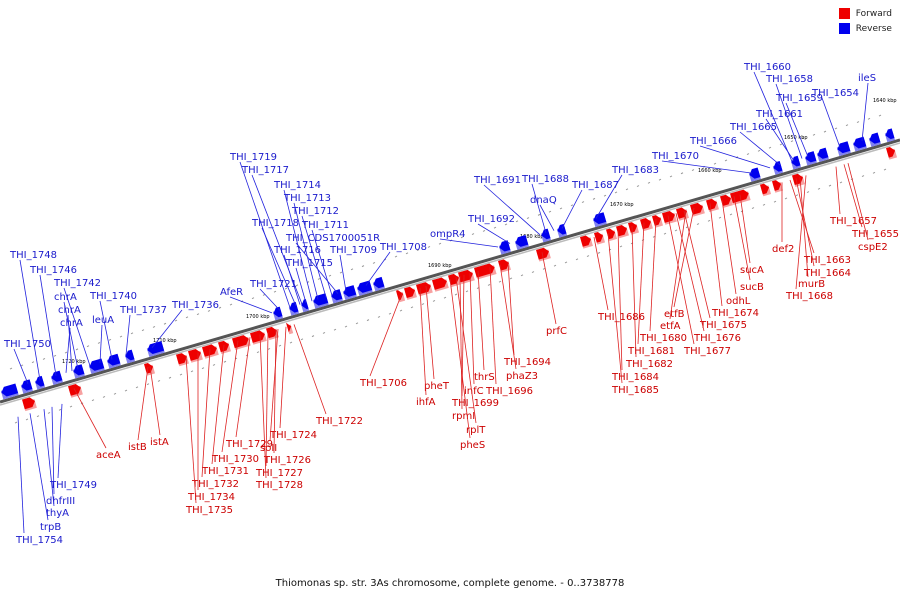 The image size is (900, 600). I want to click on gene-label: thyA, so click(57, 513).